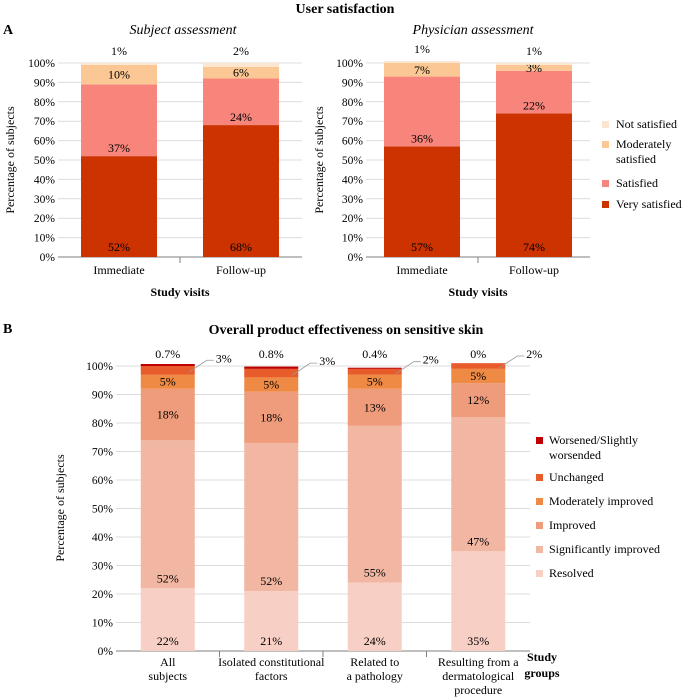  What do you see at coordinates (271, 354) in the screenshot?
I see `data-label: 0.8%` at bounding box center [271, 354].